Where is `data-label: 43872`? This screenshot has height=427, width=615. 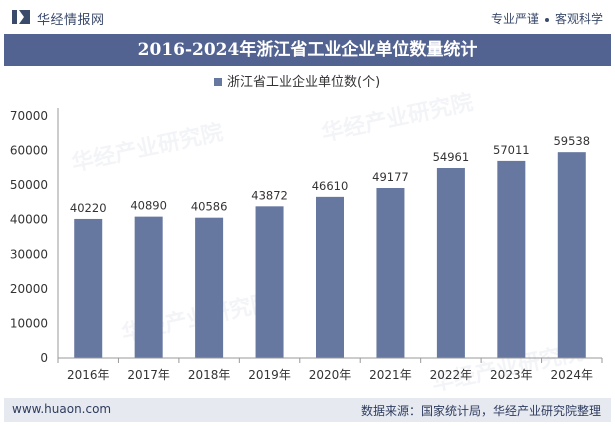 data-label: 43872 is located at coordinates (269, 195).